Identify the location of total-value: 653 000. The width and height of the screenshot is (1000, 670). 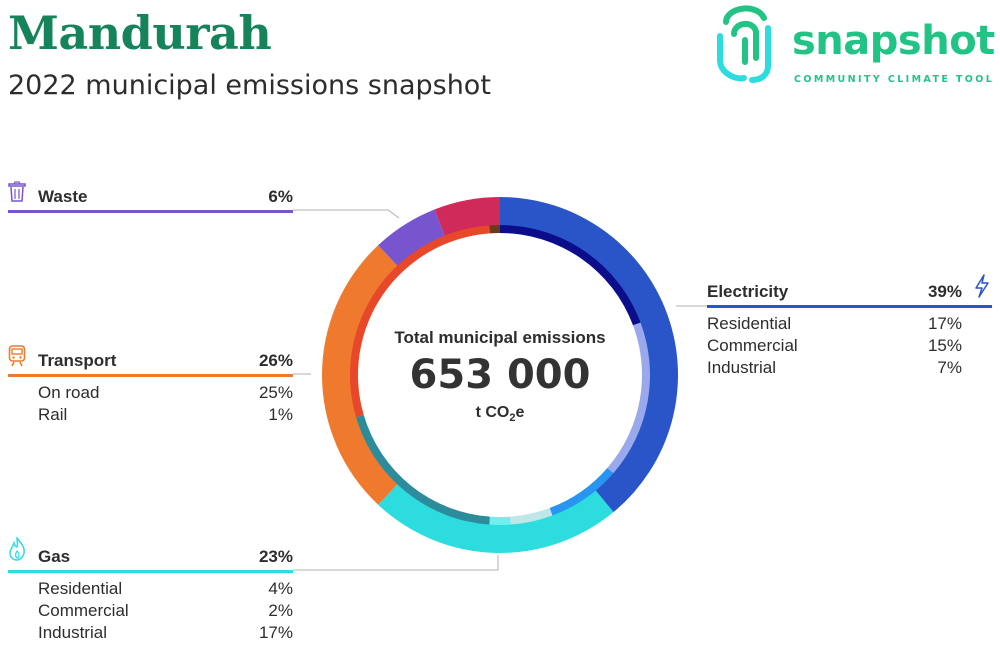
(500, 375).